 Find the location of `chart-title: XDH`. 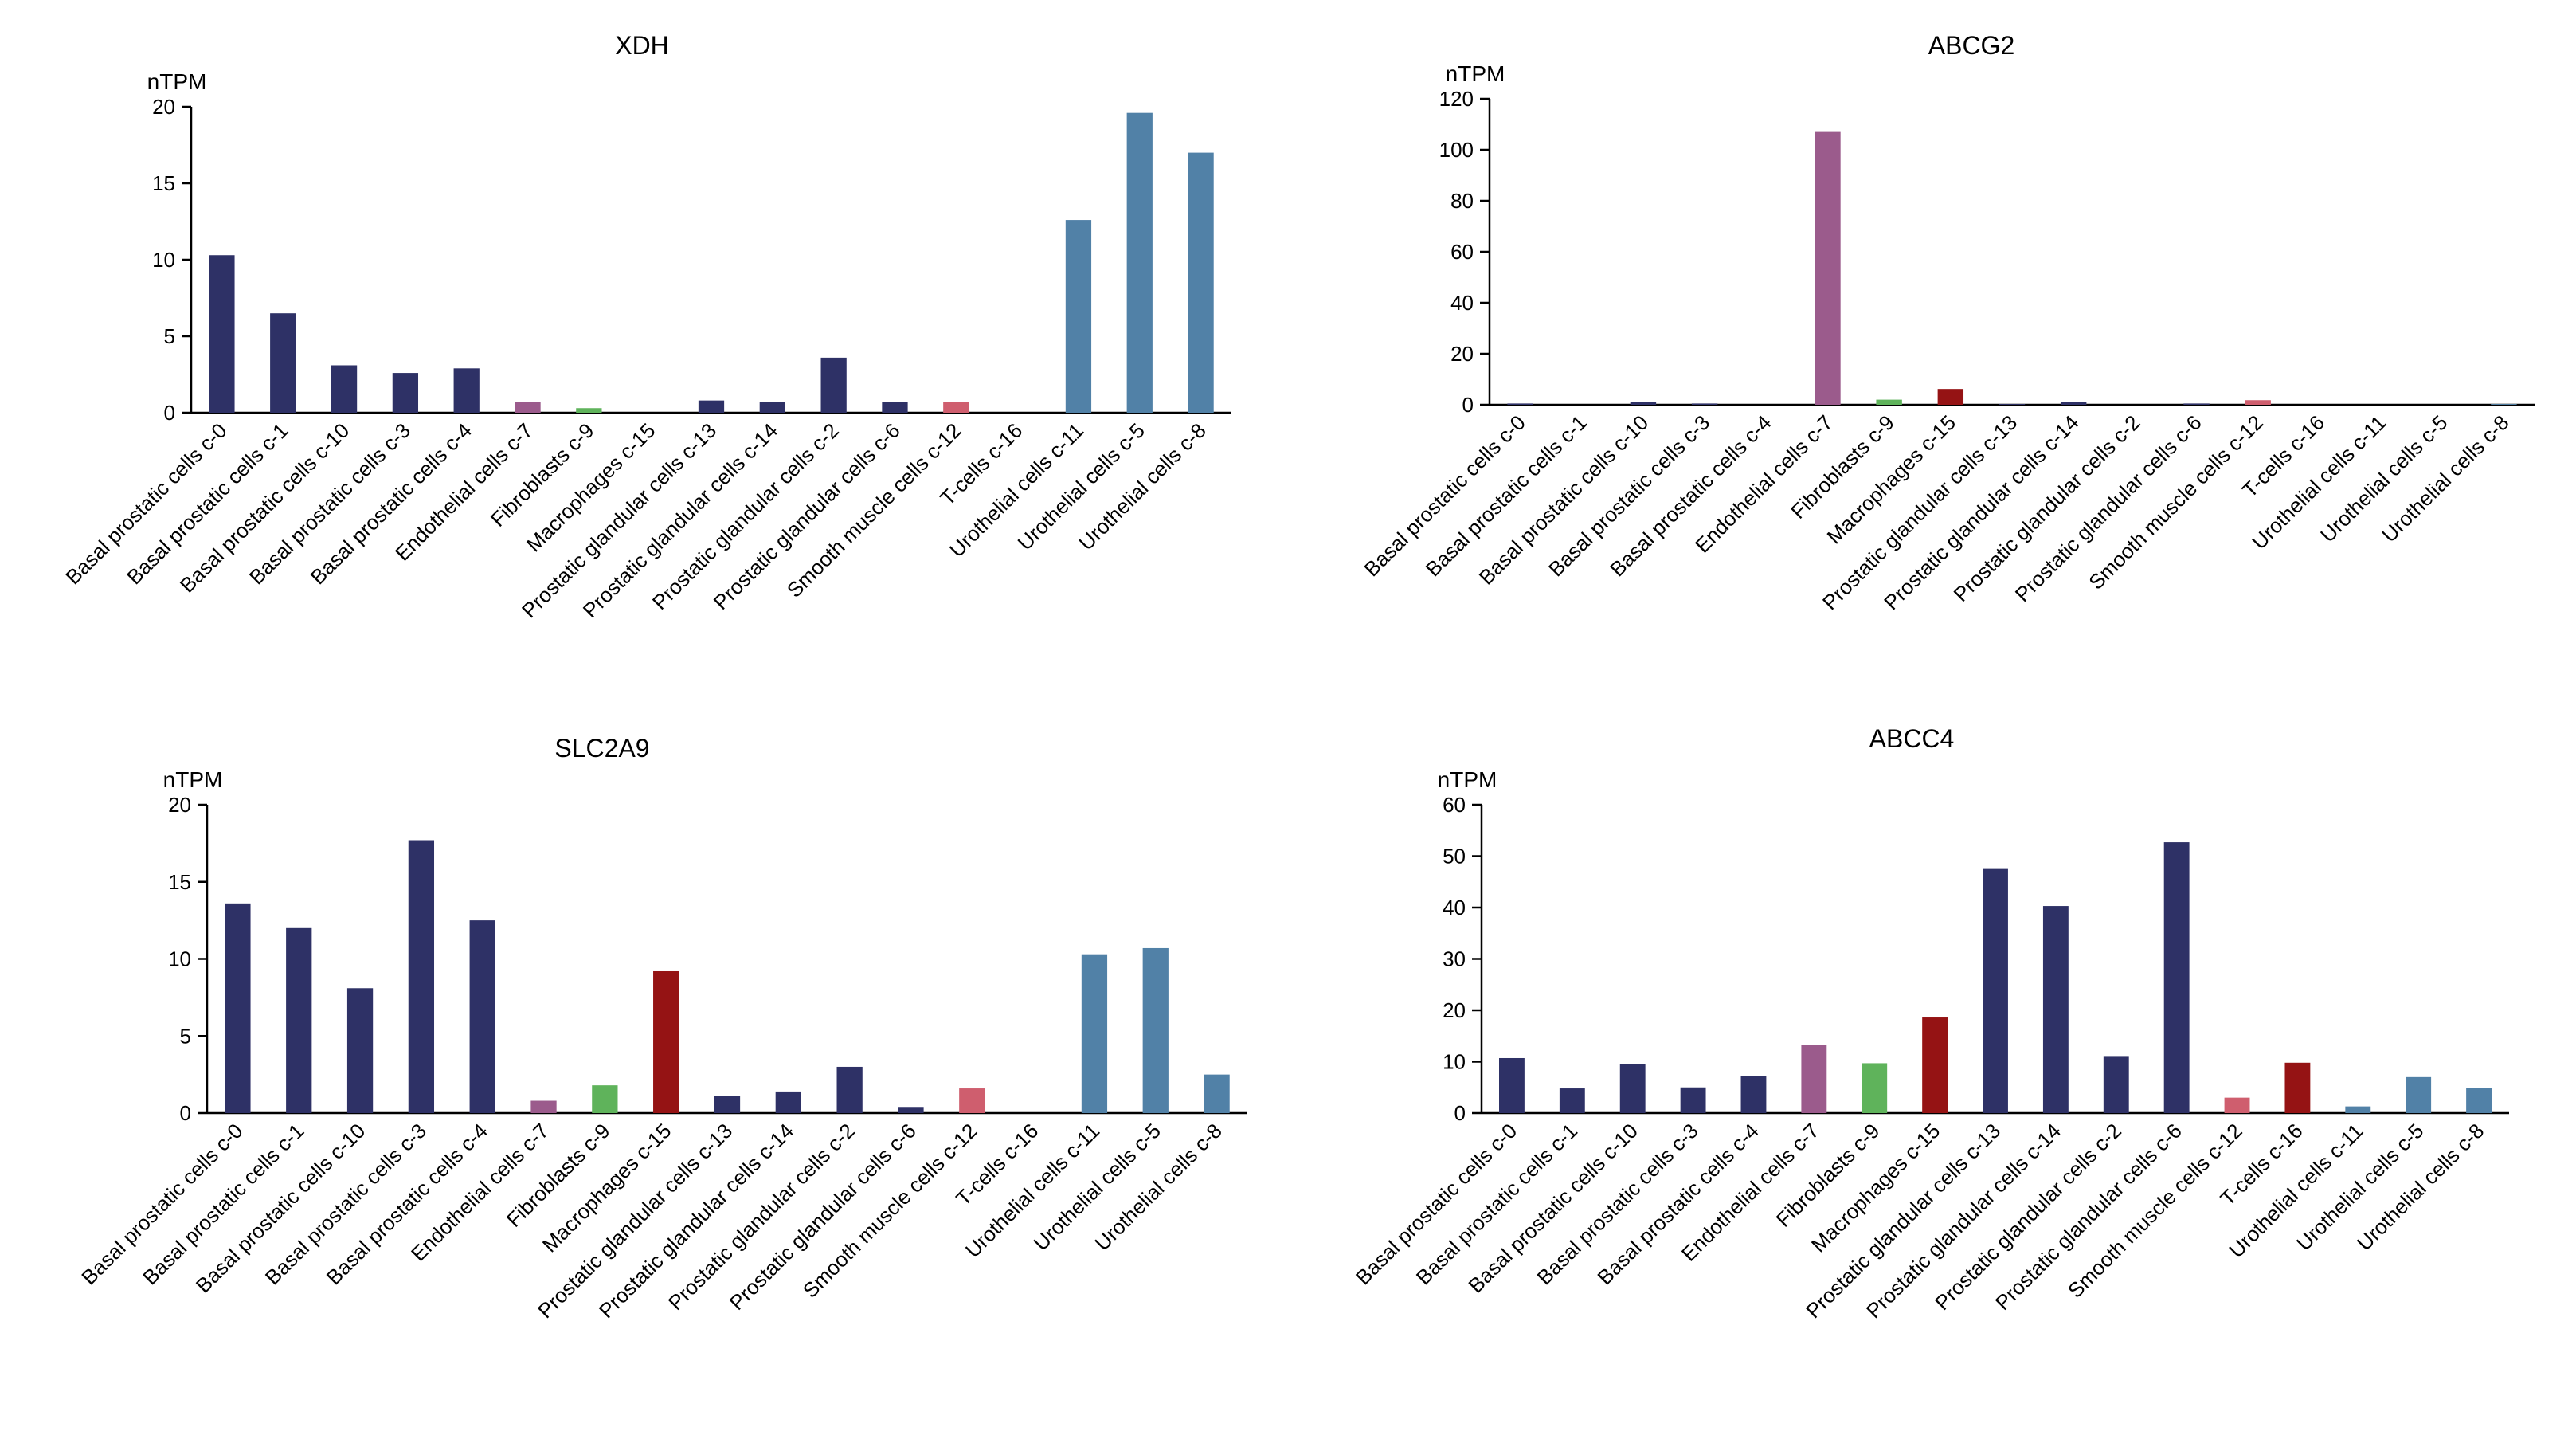

chart-title: XDH is located at coordinates (642, 45).